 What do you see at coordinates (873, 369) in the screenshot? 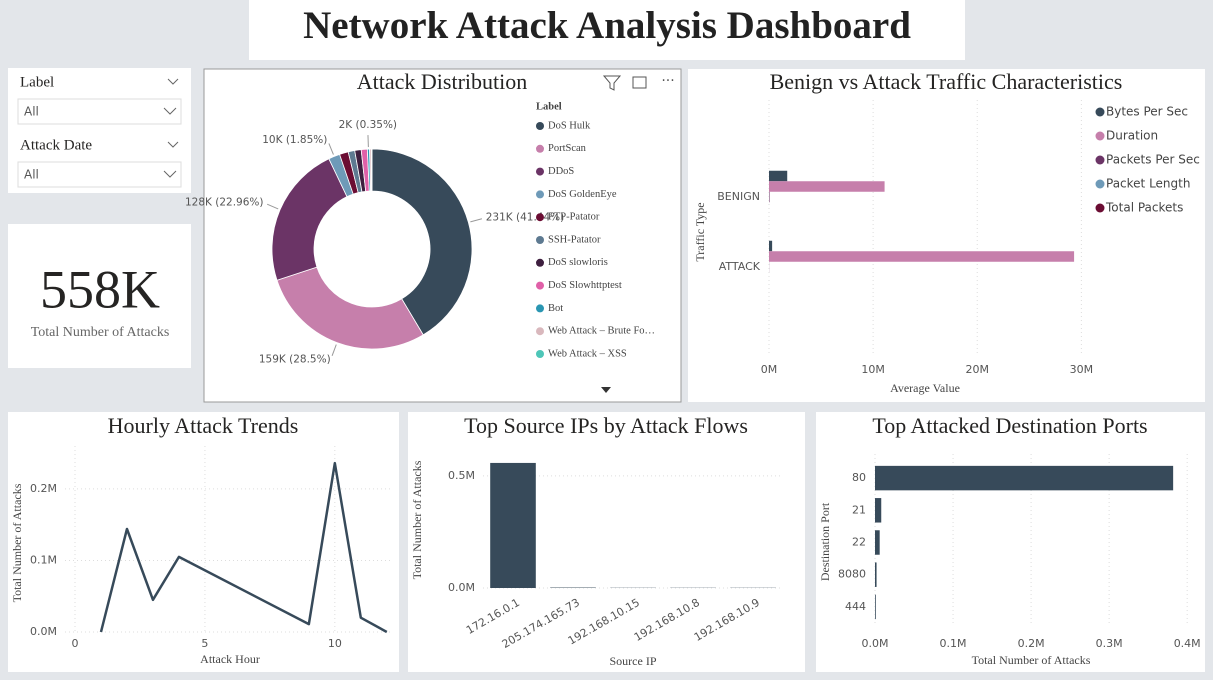
I see `x-tick-label: 10M` at bounding box center [873, 369].